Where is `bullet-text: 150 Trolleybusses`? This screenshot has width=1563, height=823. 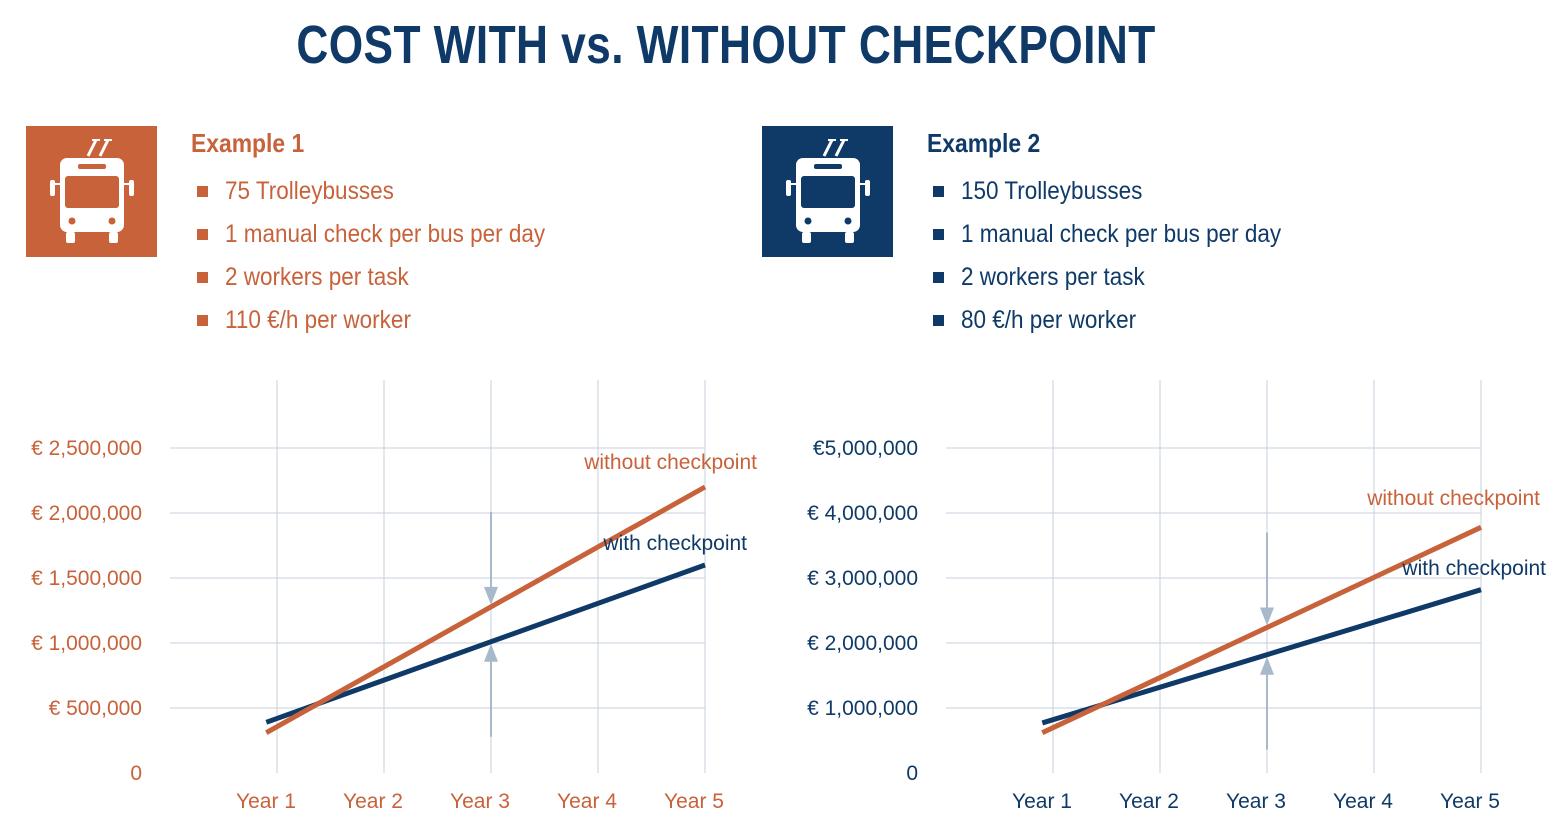
bullet-text: 150 Trolleybusses is located at coordinates (1052, 191).